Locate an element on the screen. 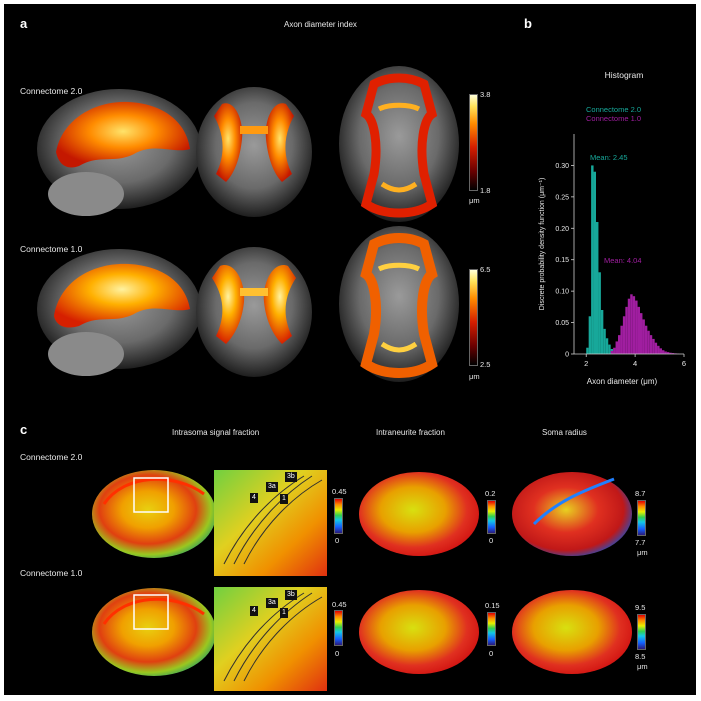 The image size is (701, 701). legend-connectome-1: Connectome 1.0 is located at coordinates (613, 118).